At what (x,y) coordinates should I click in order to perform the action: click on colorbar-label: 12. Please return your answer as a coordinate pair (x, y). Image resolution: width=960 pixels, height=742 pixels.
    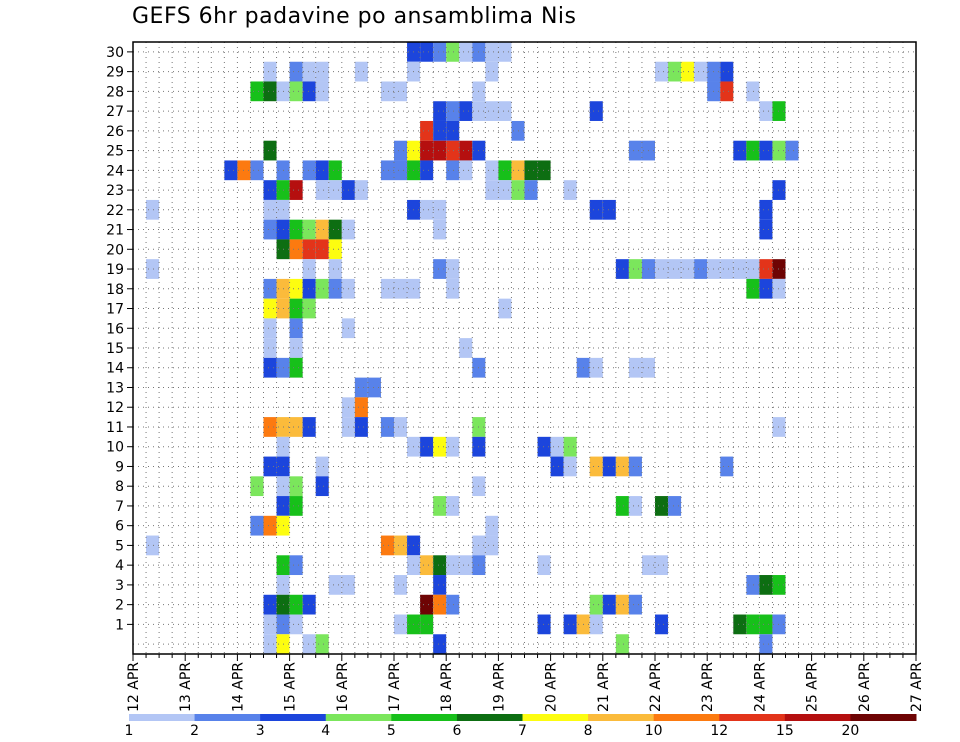
    Looking at the image, I should click on (719, 731).